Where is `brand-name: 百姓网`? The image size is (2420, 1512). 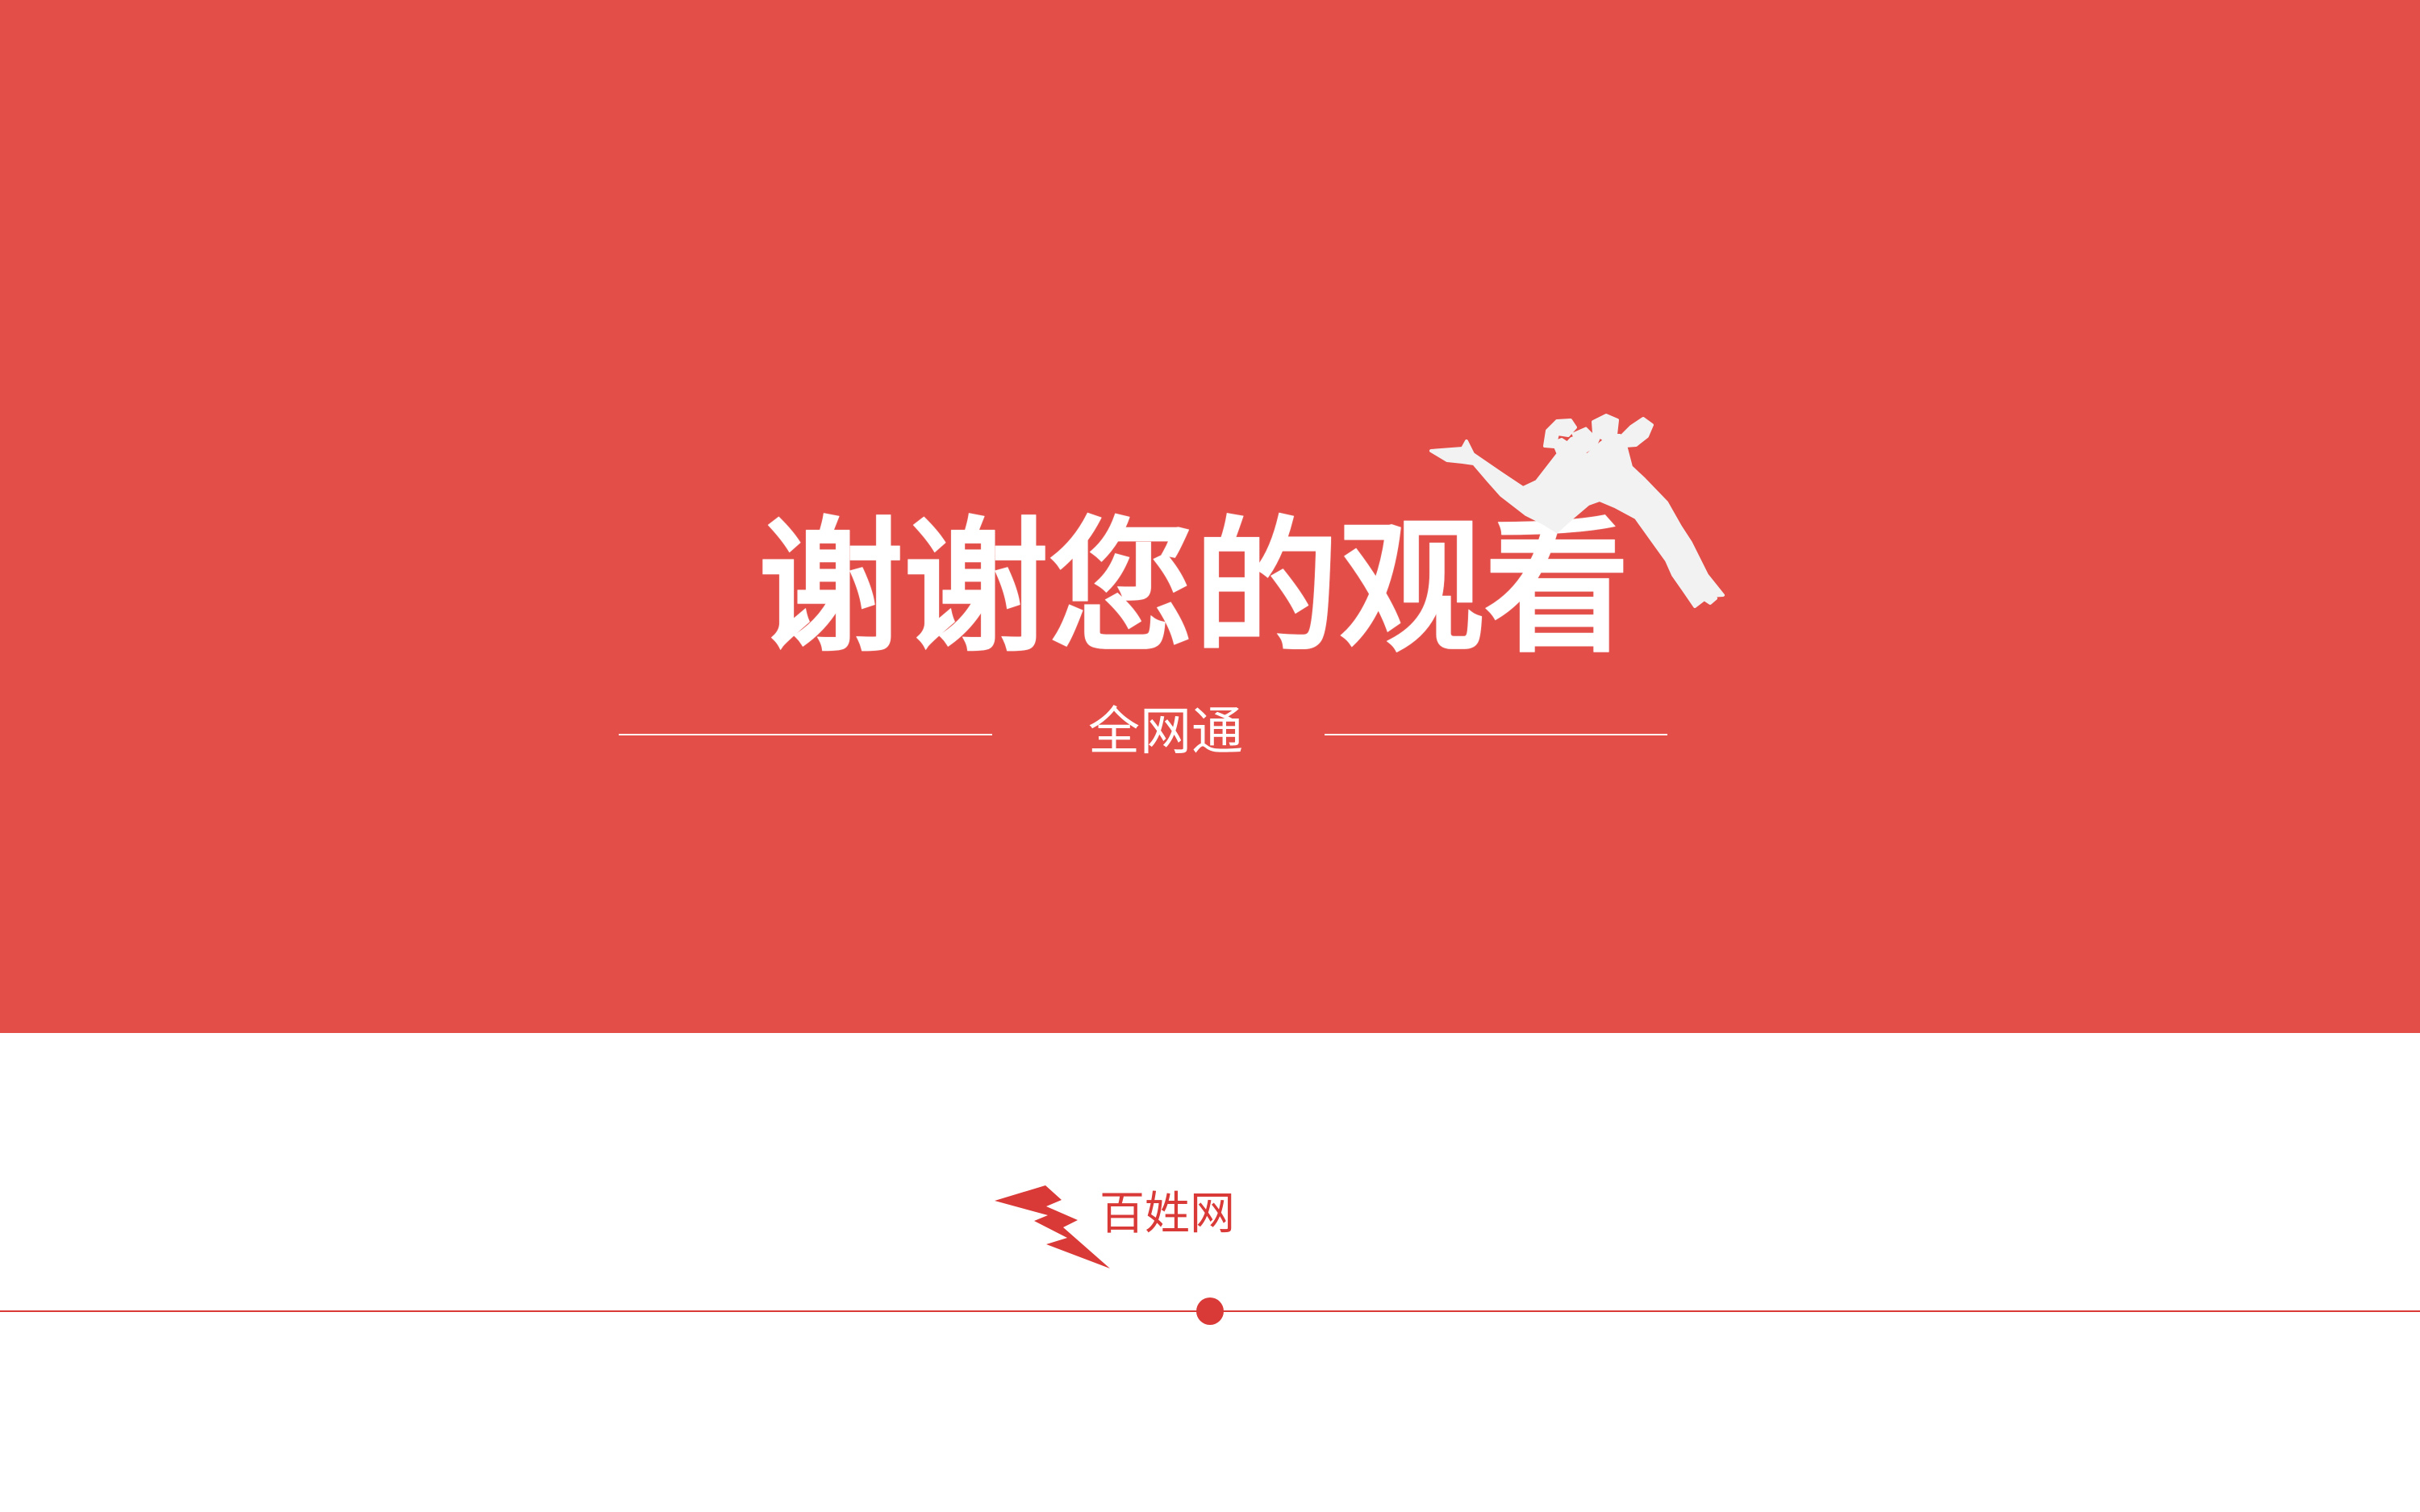 brand-name: 百姓网 is located at coordinates (1167, 1214).